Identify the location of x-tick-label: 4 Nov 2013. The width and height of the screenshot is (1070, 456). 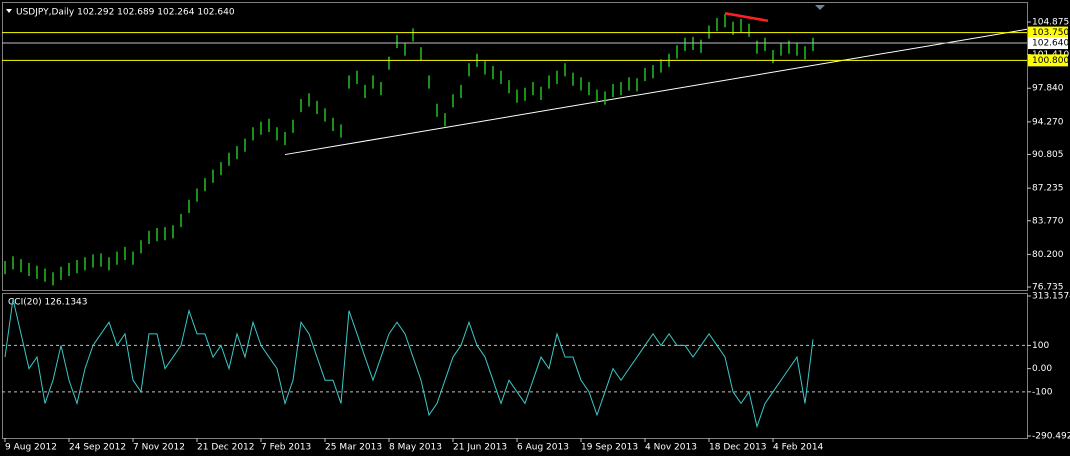
(671, 448).